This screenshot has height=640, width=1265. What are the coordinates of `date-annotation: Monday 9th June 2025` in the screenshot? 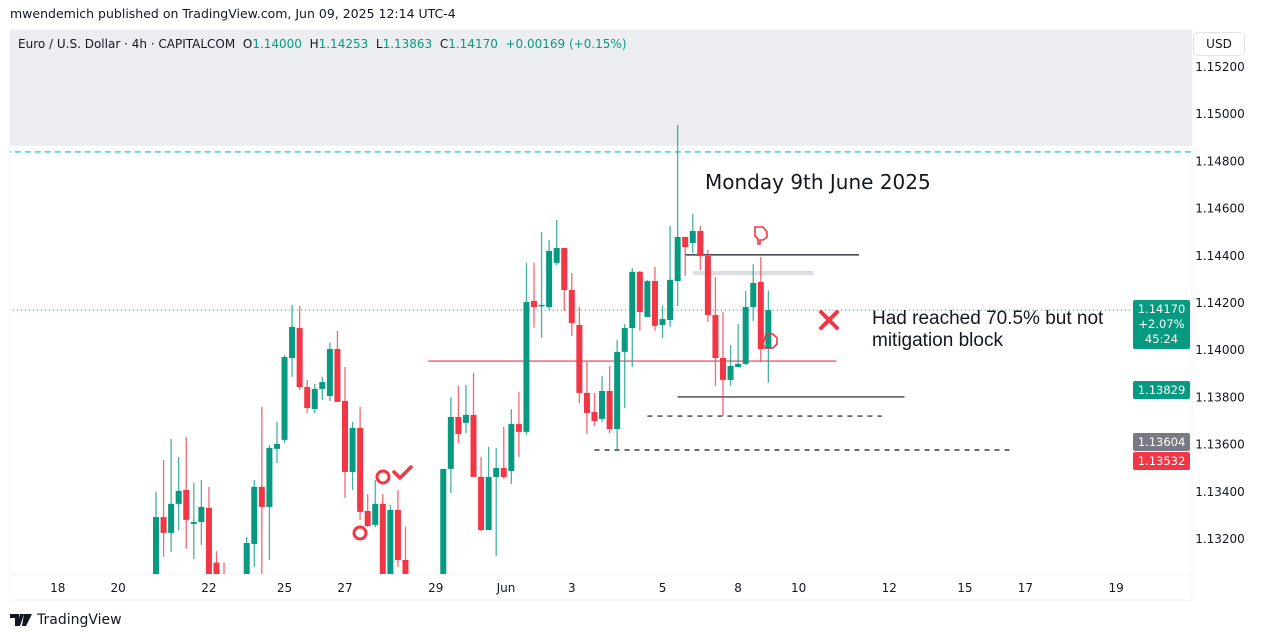 It's located at (818, 182).